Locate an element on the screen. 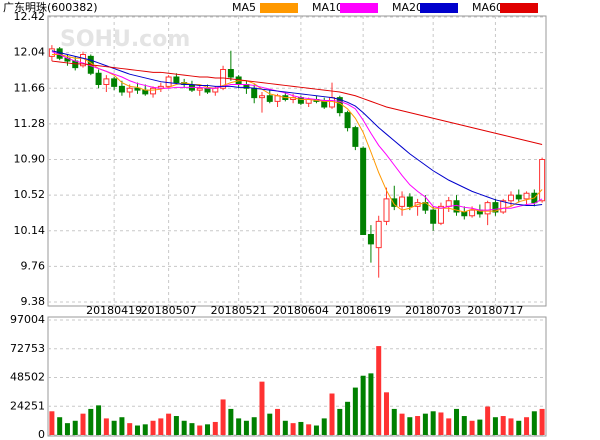  x-tick-label: 20180717 is located at coordinates (495, 310).